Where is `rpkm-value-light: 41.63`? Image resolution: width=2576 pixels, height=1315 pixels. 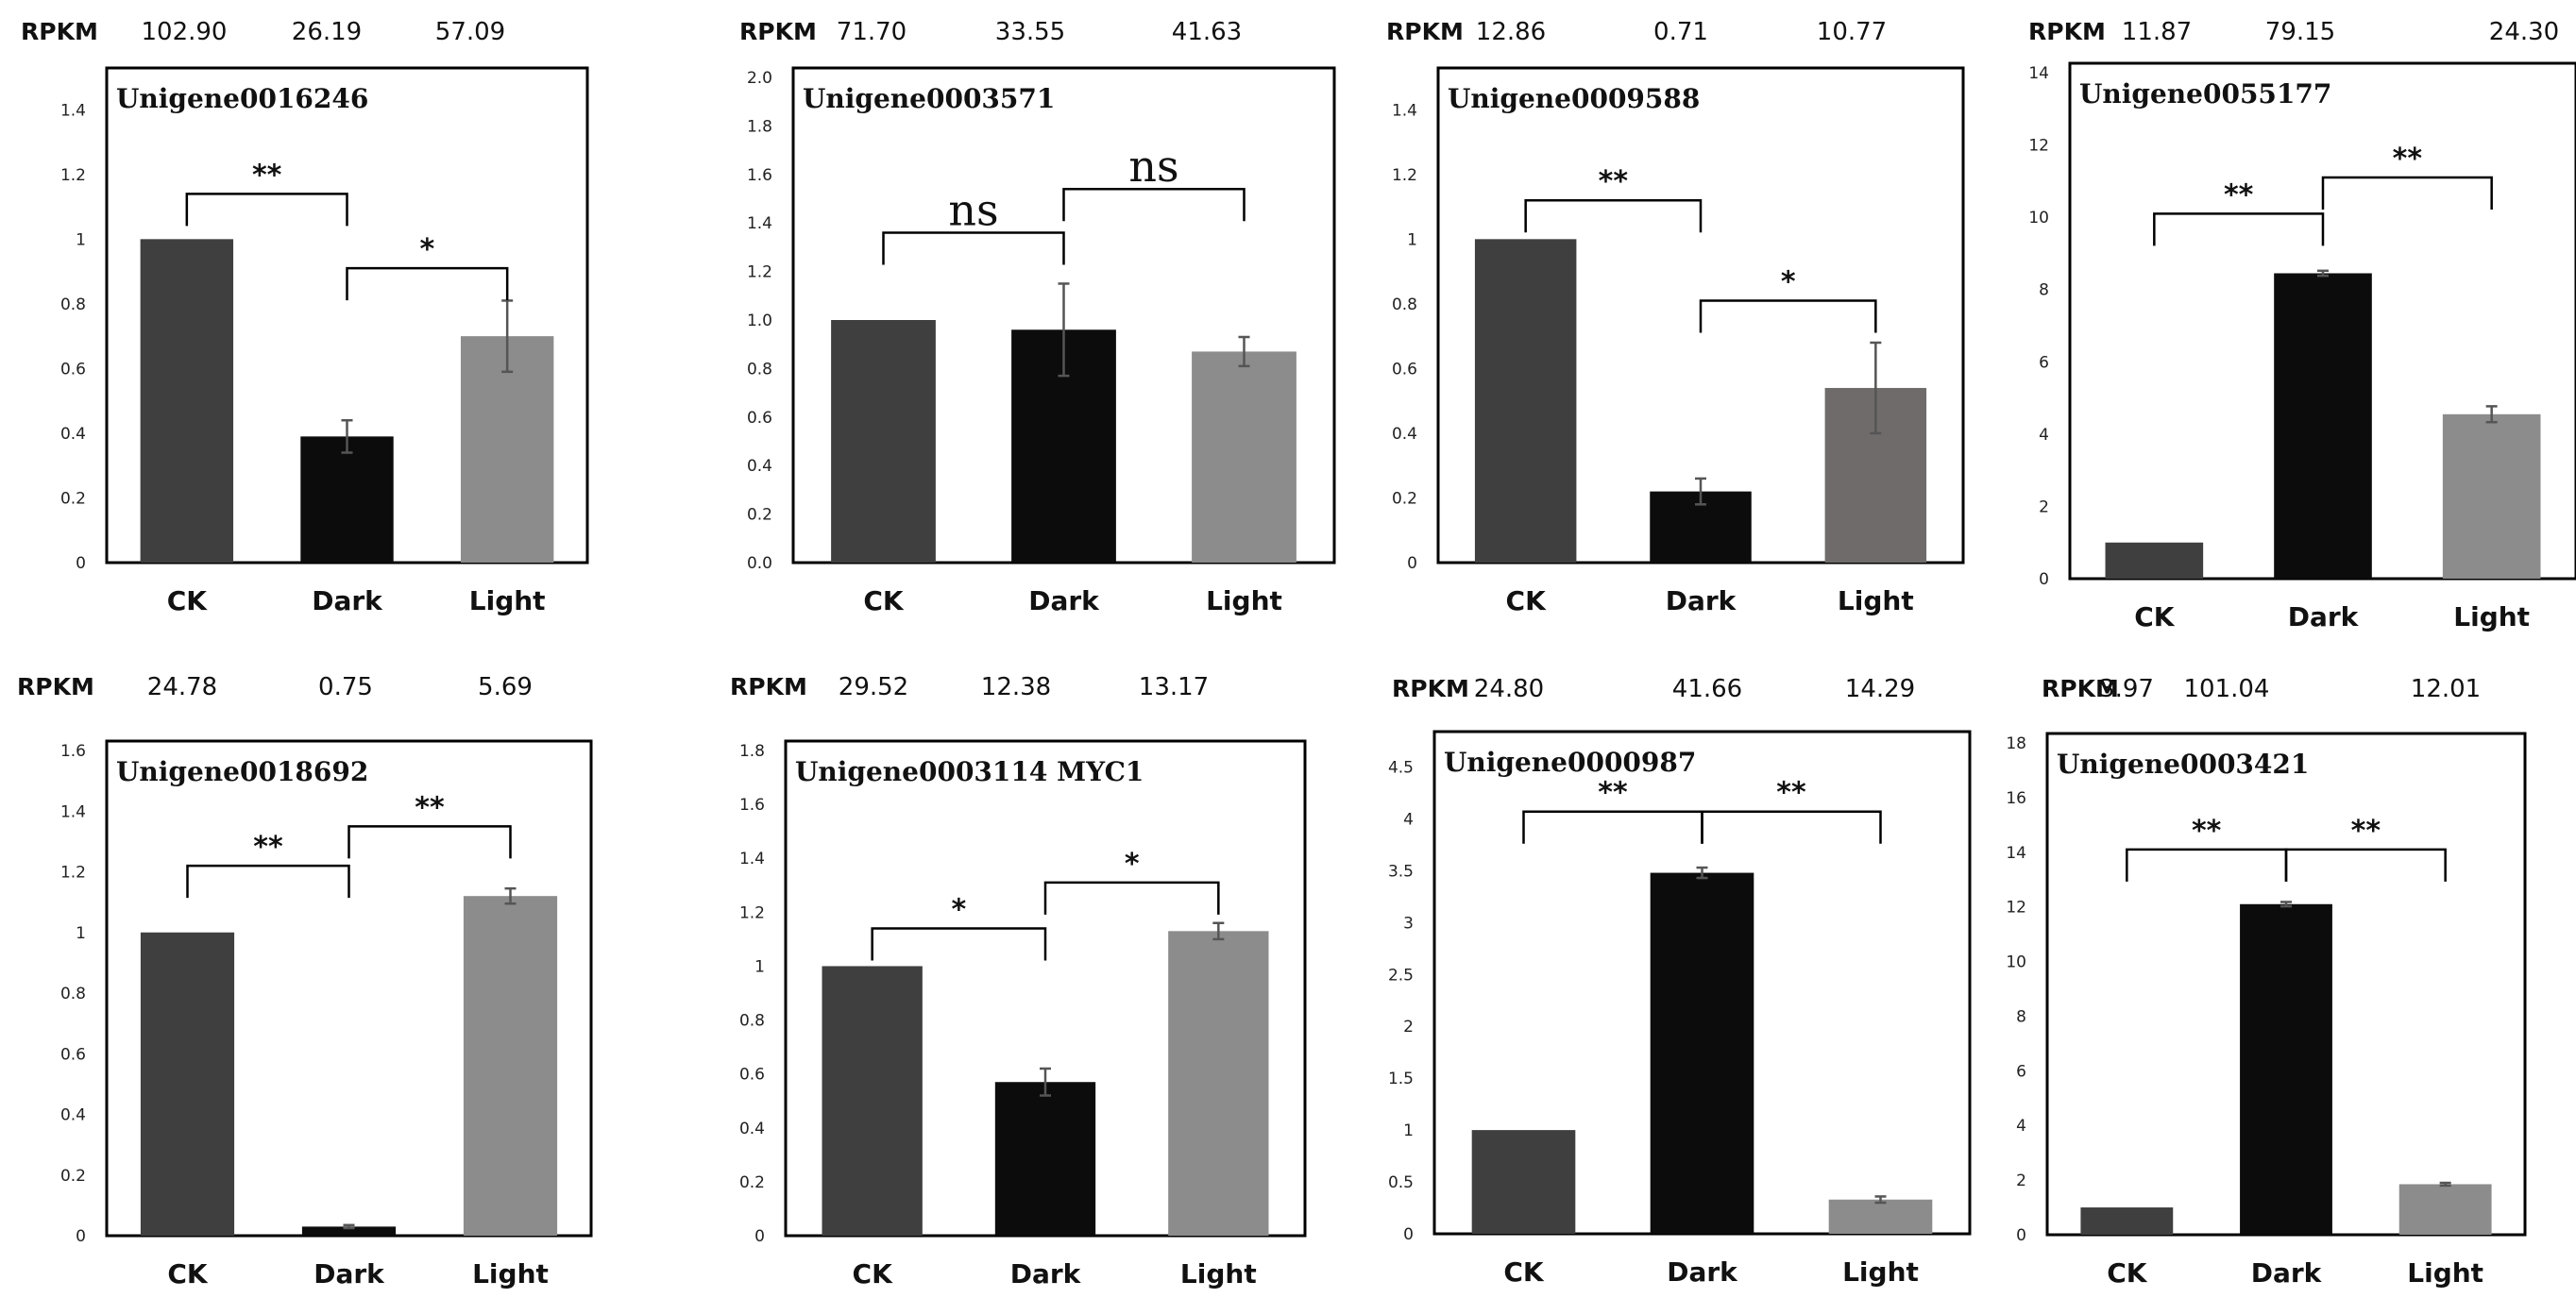 rpkm-value-light: 41.63 is located at coordinates (1207, 32).